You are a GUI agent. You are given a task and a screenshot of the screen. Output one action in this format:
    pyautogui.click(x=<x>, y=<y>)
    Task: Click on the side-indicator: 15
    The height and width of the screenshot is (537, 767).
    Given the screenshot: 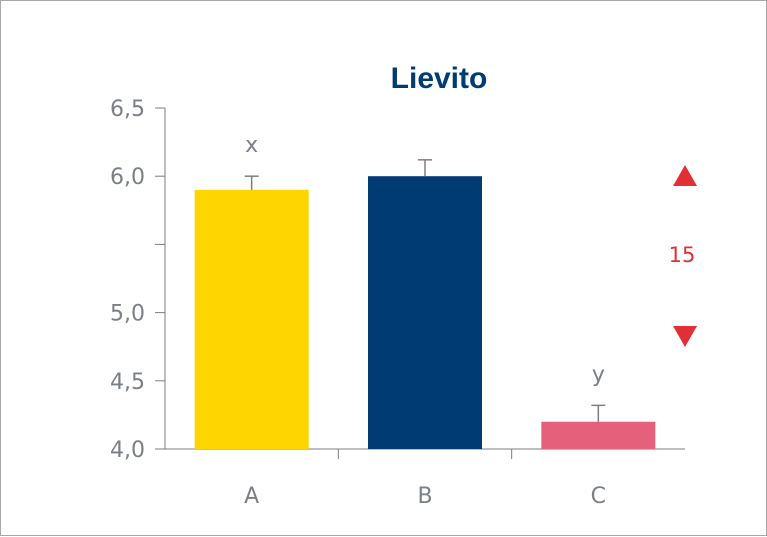 What is the action you would take?
    pyautogui.click(x=683, y=256)
    